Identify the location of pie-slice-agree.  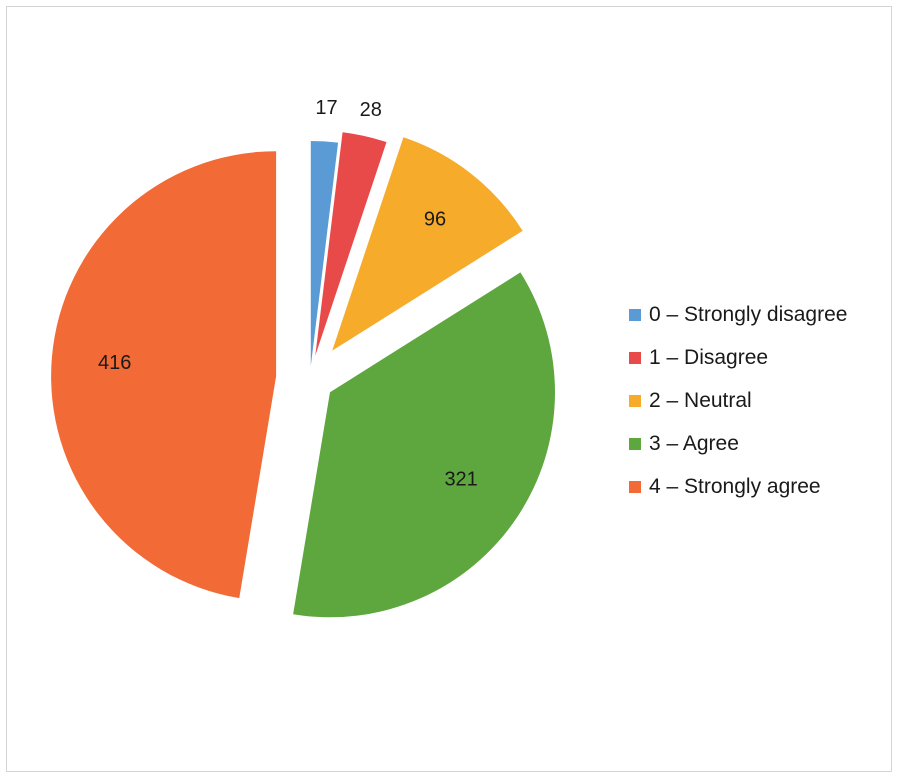
(424, 445).